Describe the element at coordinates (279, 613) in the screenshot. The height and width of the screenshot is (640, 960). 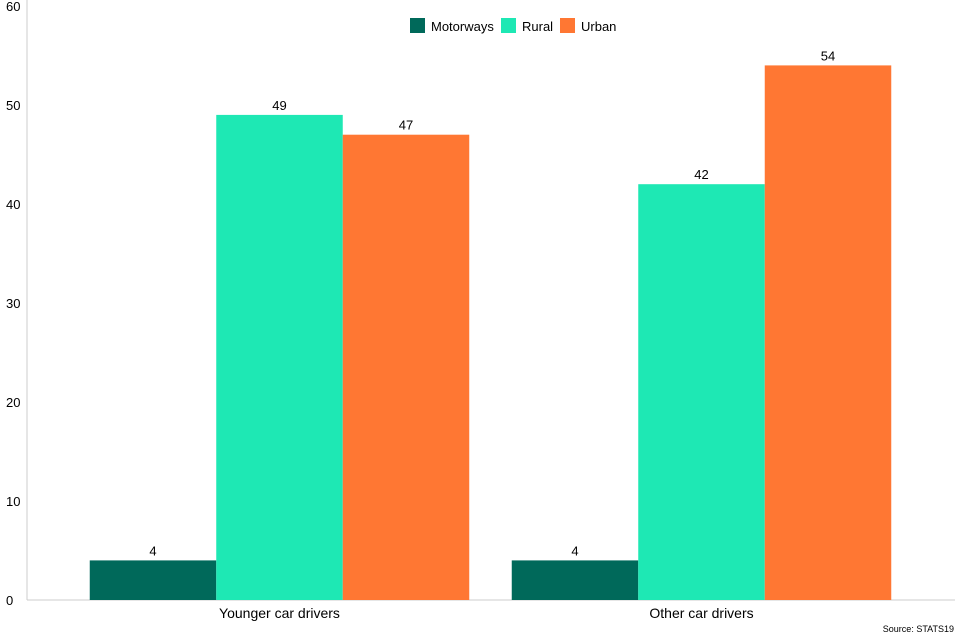
I see `x-tick-label: Younger car drivers` at that location.